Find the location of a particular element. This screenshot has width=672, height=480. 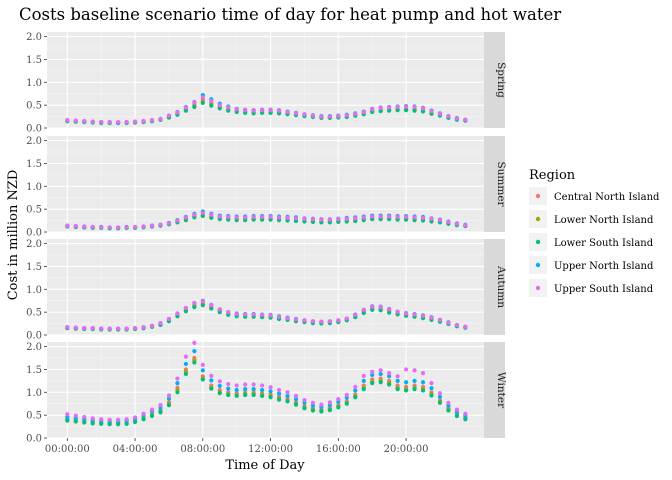

facet-strip is located at coordinates (494, 80).